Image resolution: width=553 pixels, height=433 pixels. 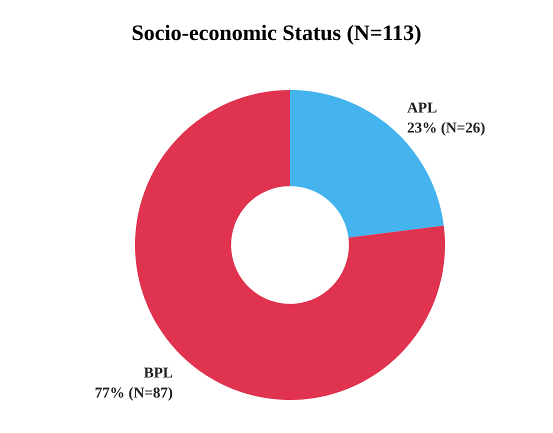 What do you see at coordinates (158, 374) in the screenshot?
I see `slice-label: BPL` at bounding box center [158, 374].